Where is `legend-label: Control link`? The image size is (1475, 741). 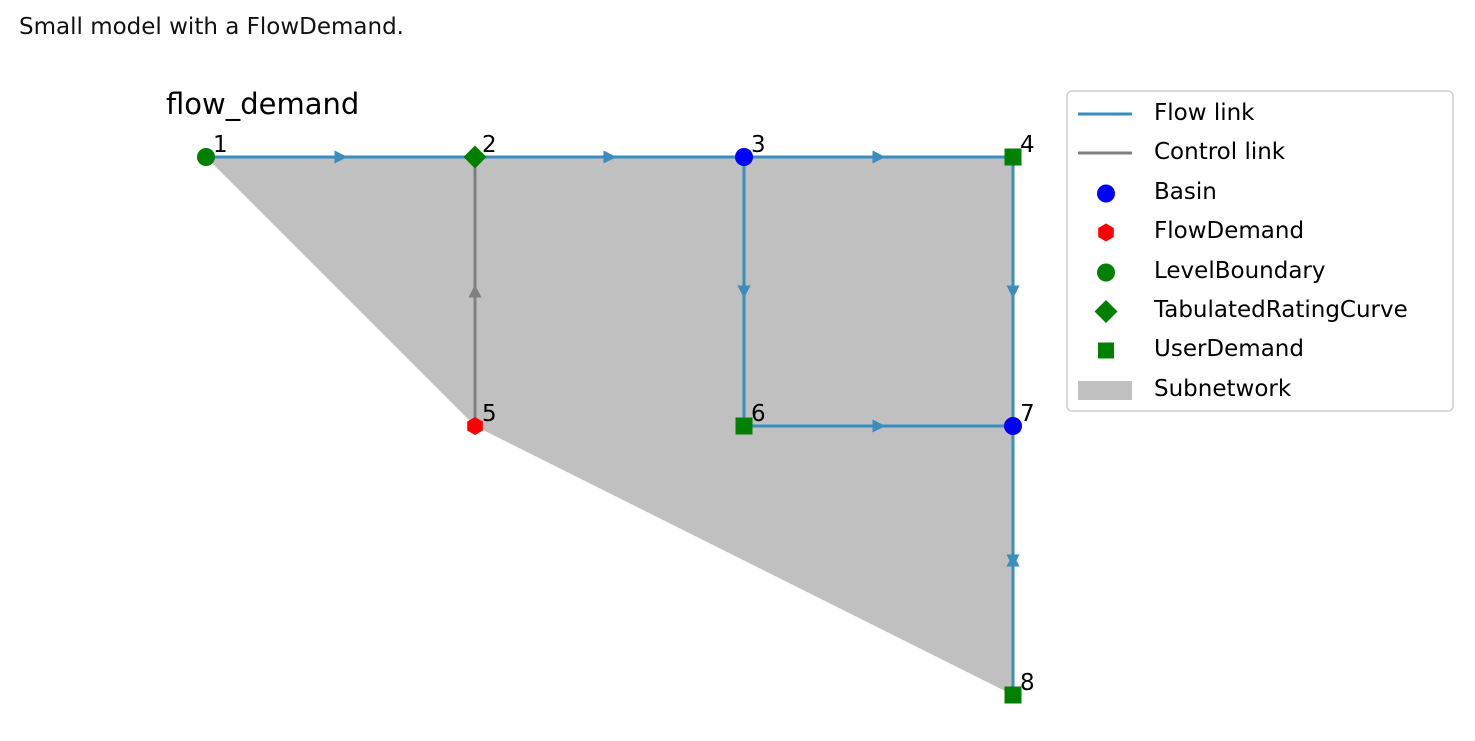
legend-label: Control link is located at coordinates (1220, 152).